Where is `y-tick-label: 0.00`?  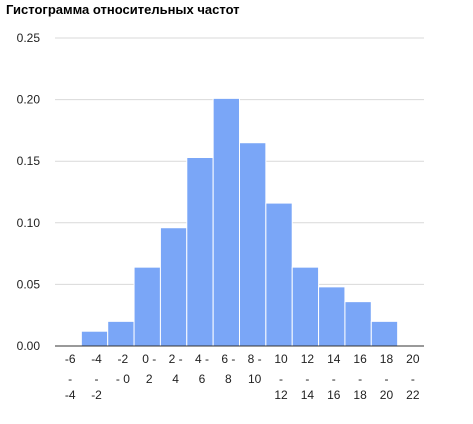
y-tick-label: 0.00 is located at coordinates (29, 346).